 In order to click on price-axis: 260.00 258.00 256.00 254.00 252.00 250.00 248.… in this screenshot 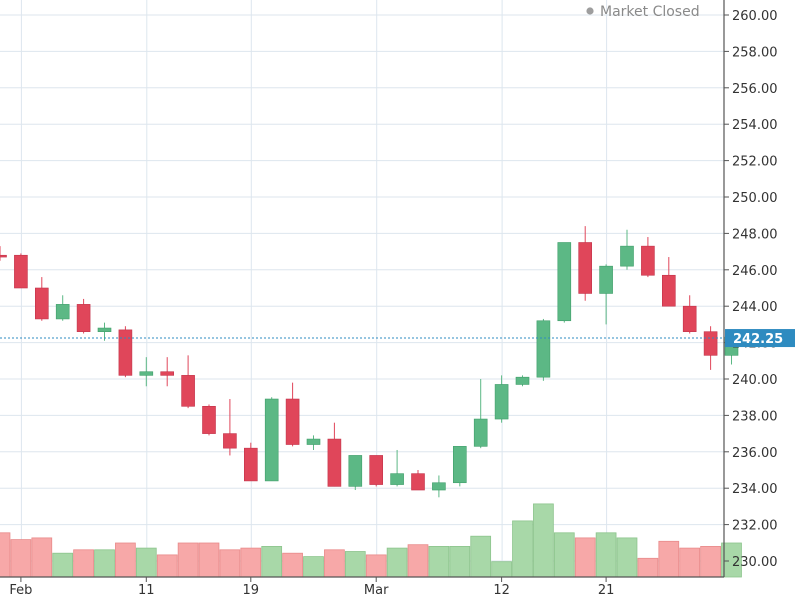, I will do `click(750, 288)`.